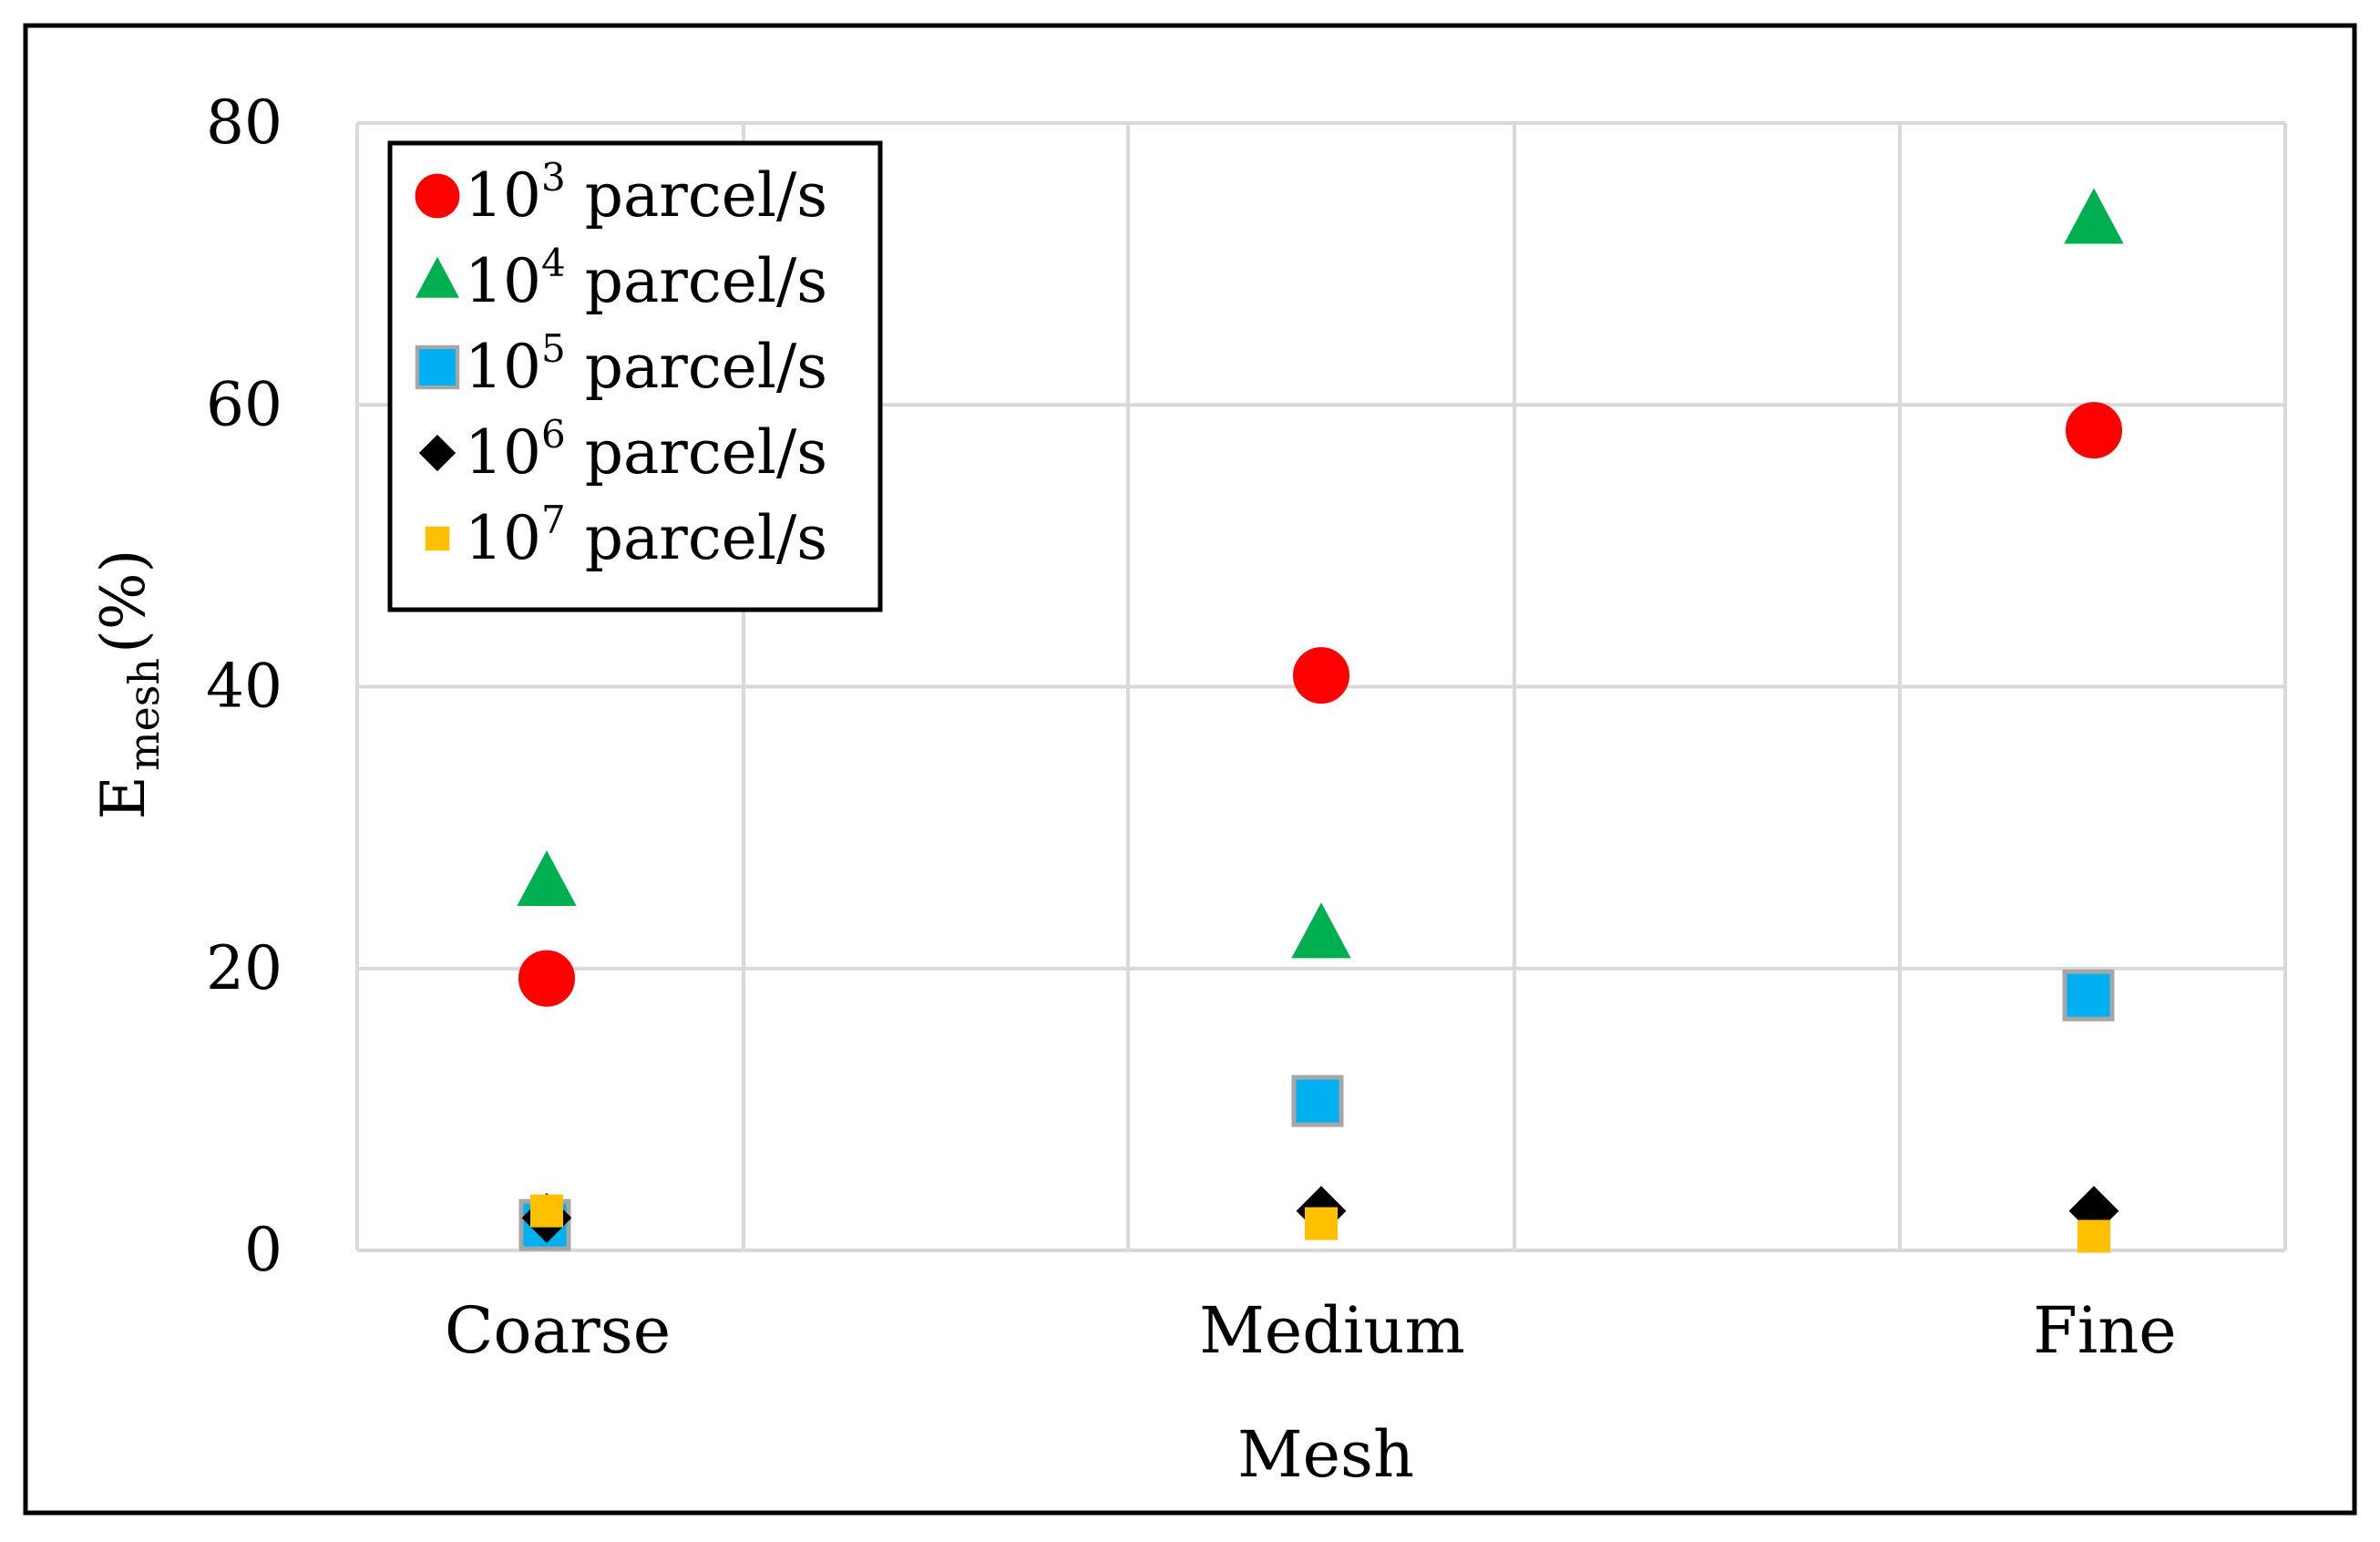 The height and width of the screenshot is (1542, 2380). I want to click on legend-label: 105 parcel/s, so click(646, 364).